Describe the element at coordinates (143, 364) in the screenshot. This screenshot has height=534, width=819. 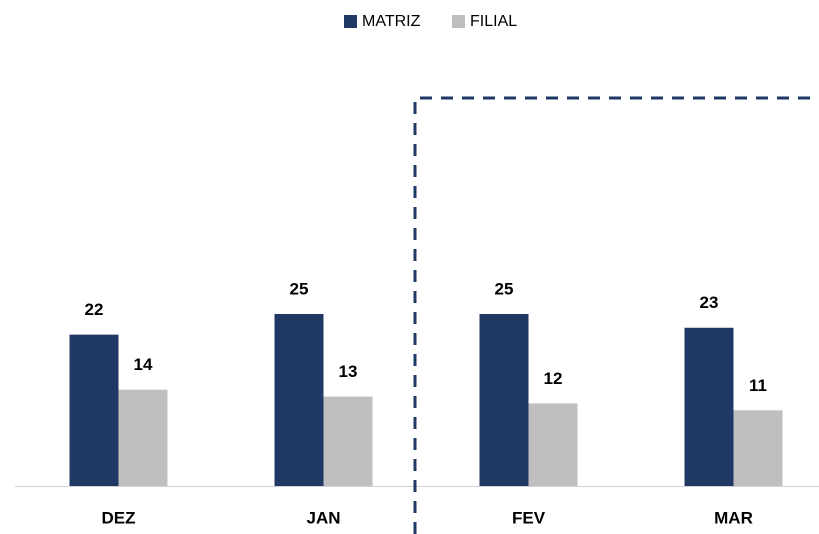
I see `data-label: 14` at that location.